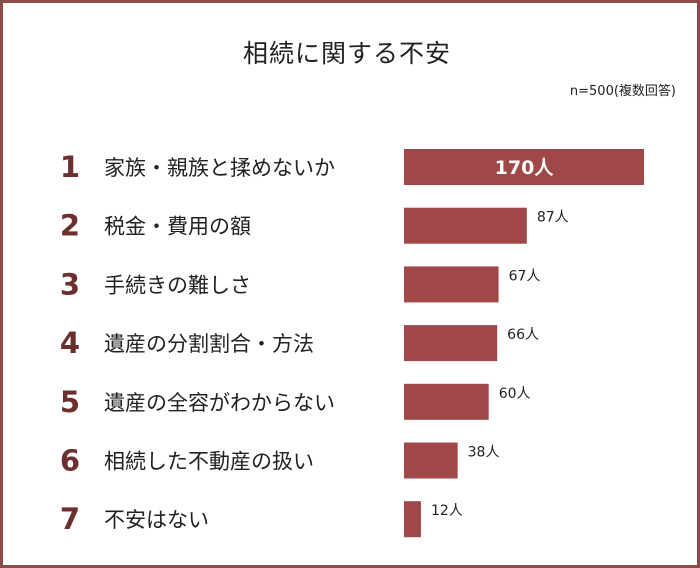  Describe the element at coordinates (70, 519) in the screenshot. I see `rank-number: 7` at that location.